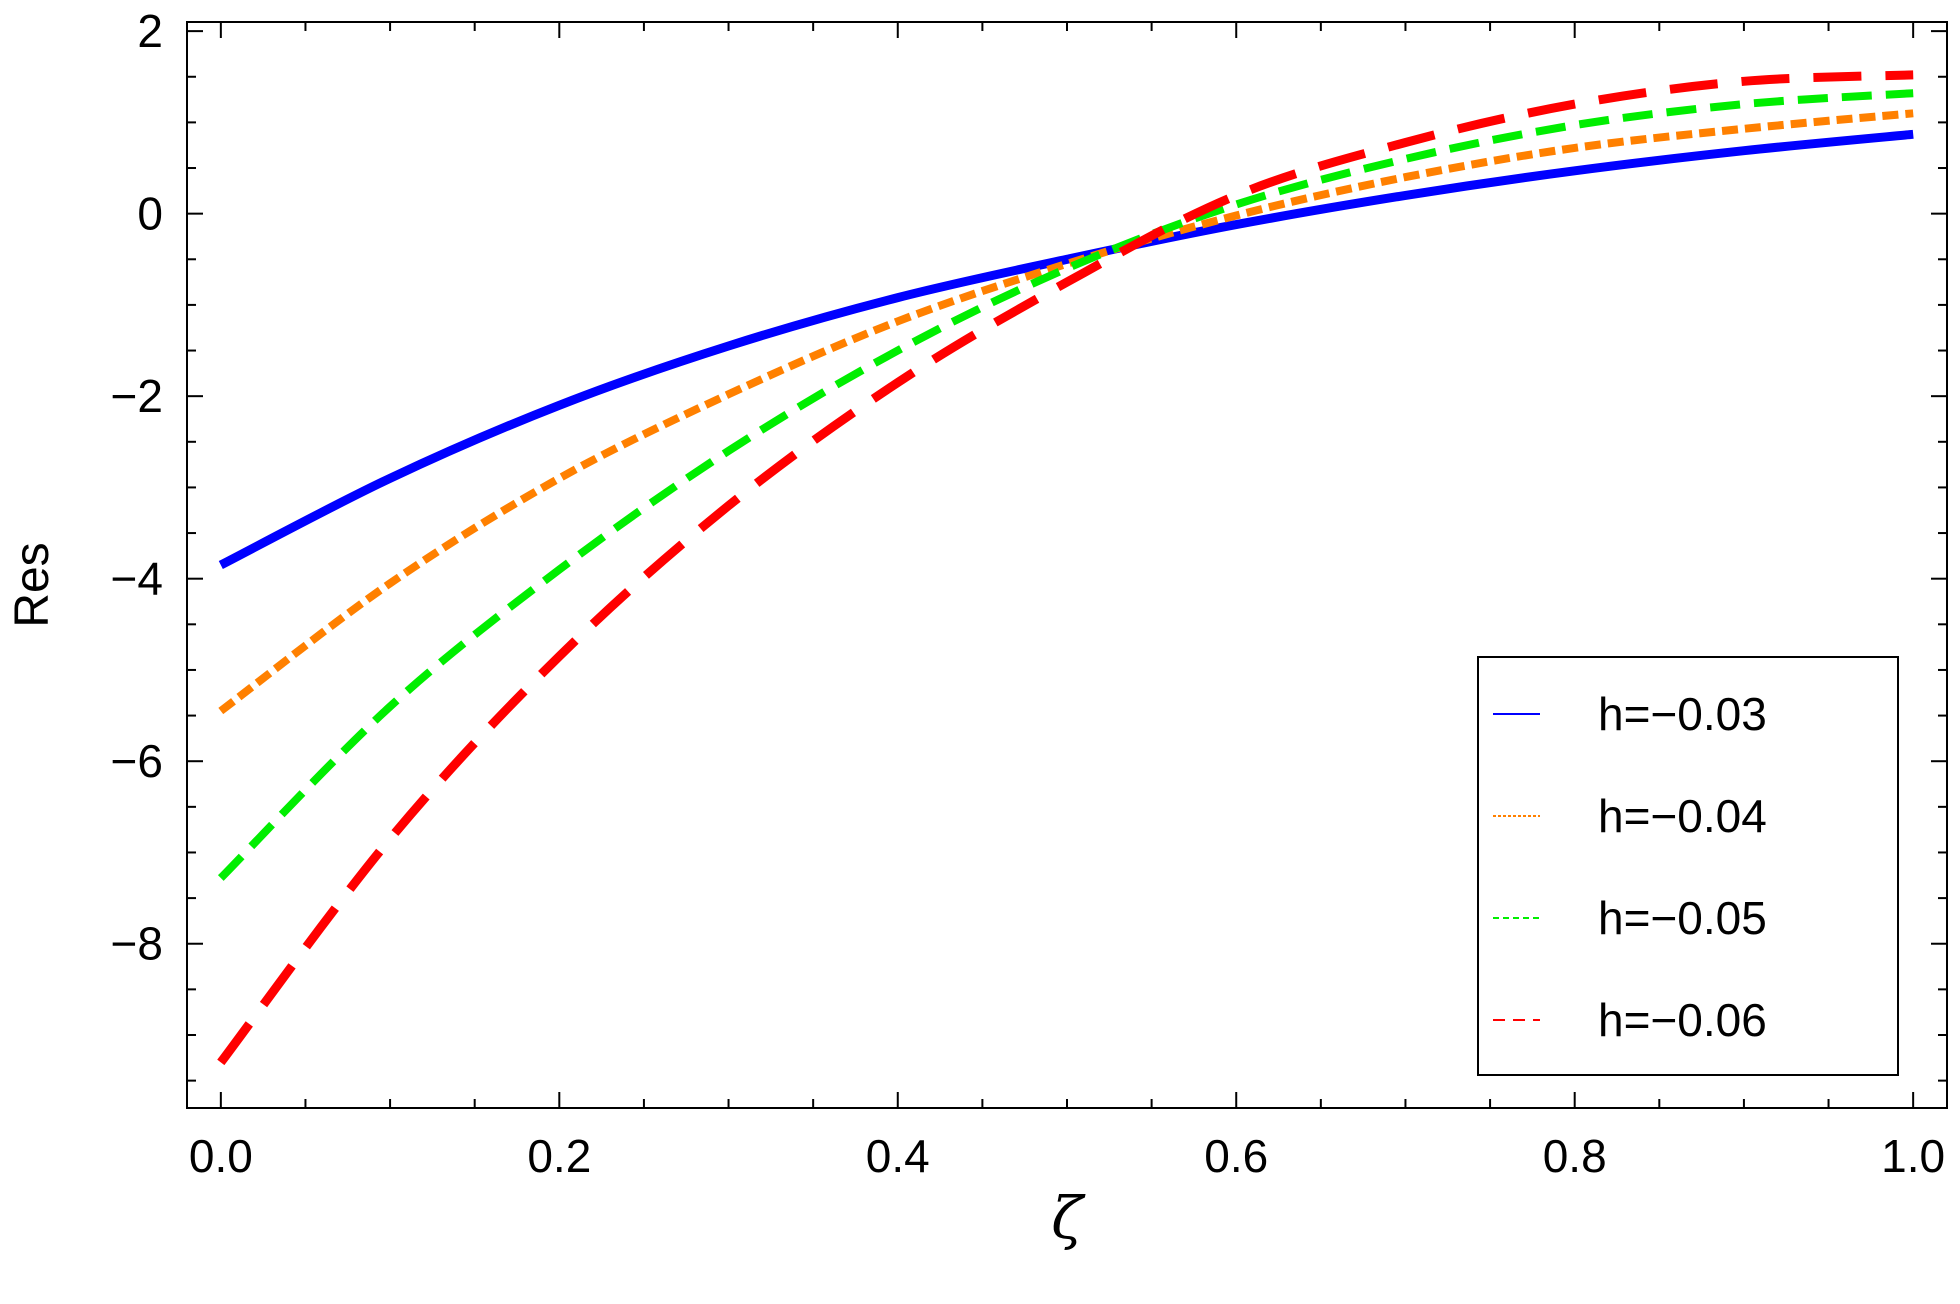 The height and width of the screenshot is (1304, 1960). Describe the element at coordinates (137, 579) in the screenshot. I see `y-tick-label: −4` at that location.